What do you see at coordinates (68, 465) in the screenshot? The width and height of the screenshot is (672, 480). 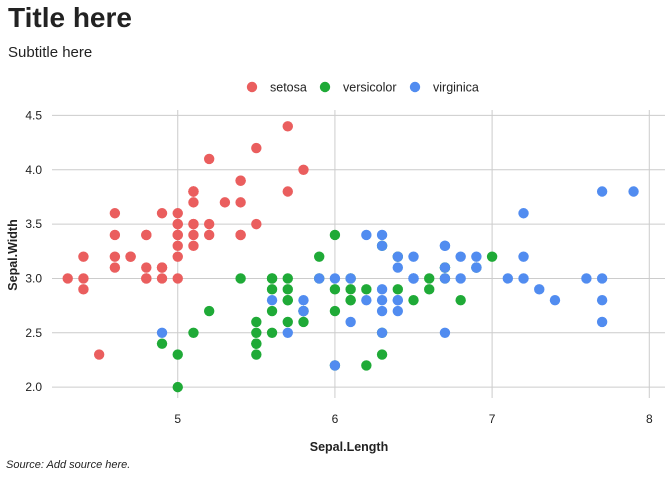 I see `chart-caption: Source: Add source here.` at bounding box center [68, 465].